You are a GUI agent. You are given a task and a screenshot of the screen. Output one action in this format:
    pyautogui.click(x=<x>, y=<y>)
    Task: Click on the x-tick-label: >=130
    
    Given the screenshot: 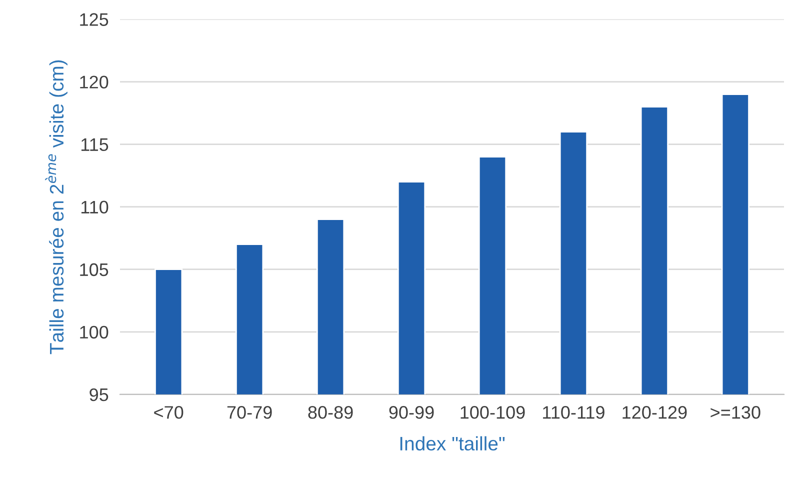 What is the action you would take?
    pyautogui.click(x=735, y=412)
    